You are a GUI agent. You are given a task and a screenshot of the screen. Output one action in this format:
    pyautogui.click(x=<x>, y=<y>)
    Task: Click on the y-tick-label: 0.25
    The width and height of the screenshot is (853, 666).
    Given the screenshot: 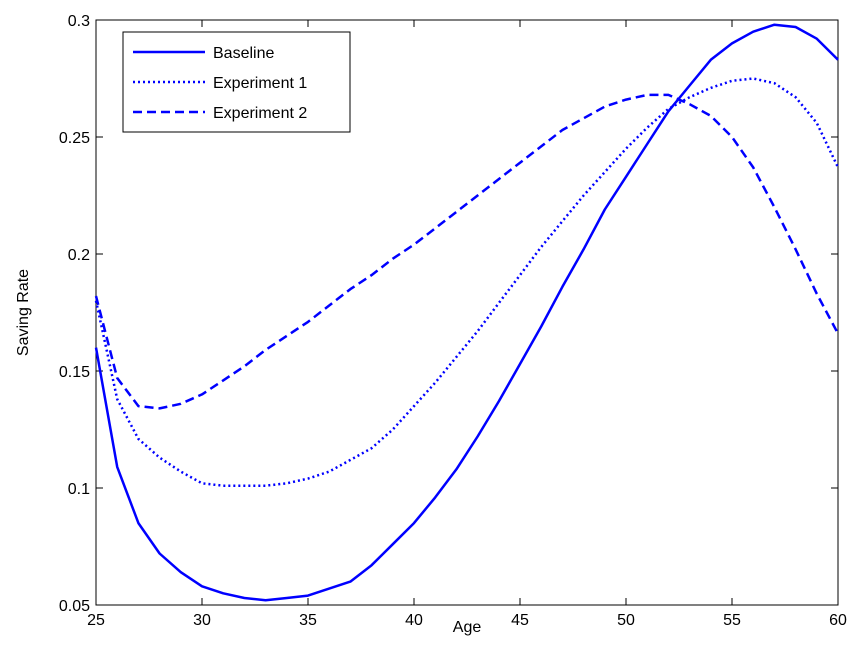 What is the action you would take?
    pyautogui.click(x=74, y=138)
    